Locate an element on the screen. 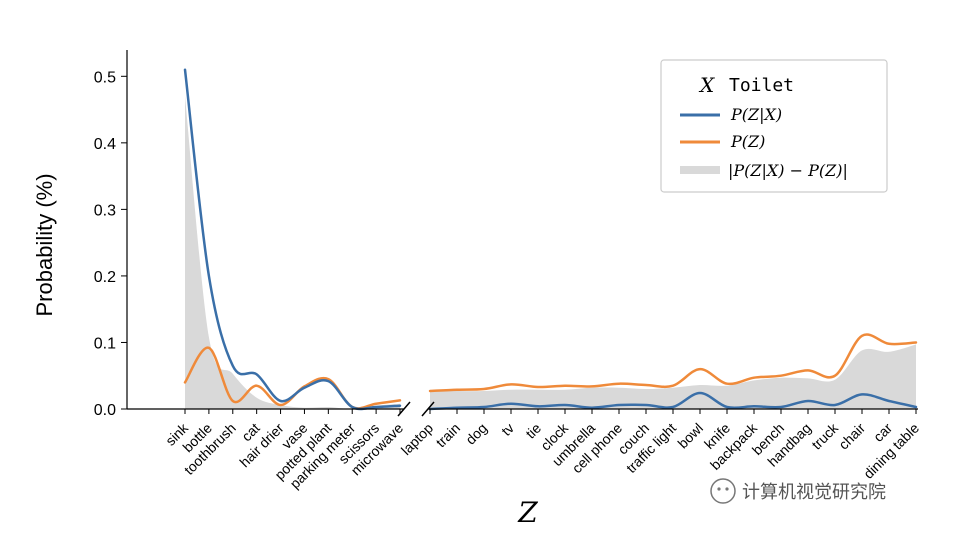  wechat-icon-dot is located at coordinates (719, 489).